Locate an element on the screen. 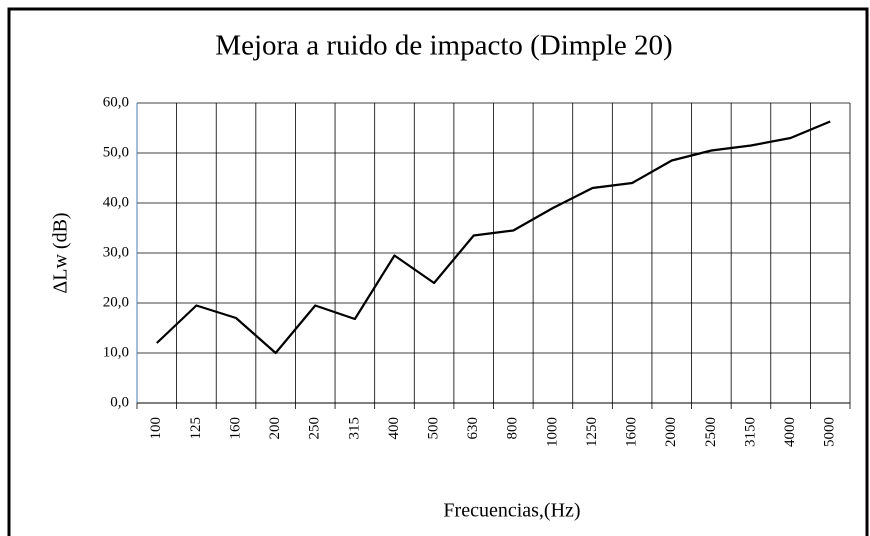  y-tick-label: 0,0 is located at coordinates (119, 402).